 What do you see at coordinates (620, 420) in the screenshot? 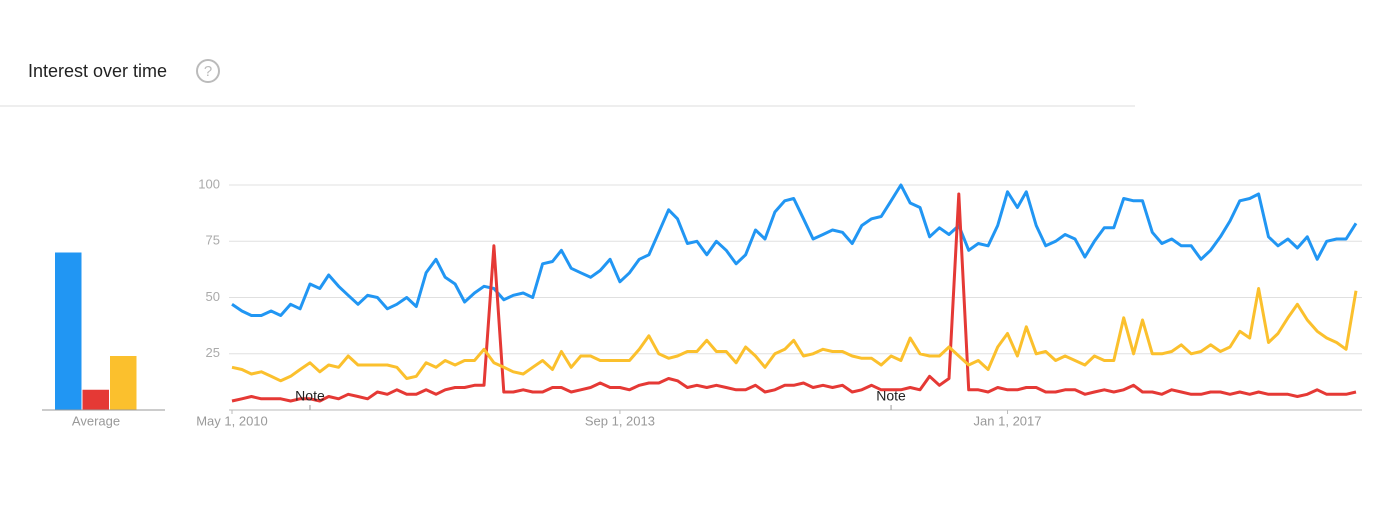
I see `x-tick-label: Sep 1, 2013` at bounding box center [620, 420].